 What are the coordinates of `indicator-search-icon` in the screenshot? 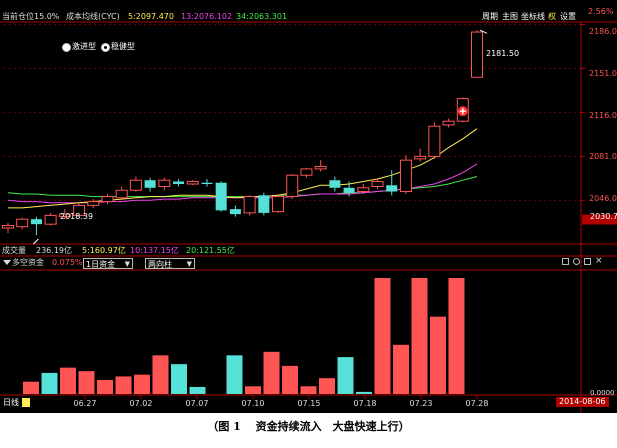 It's located at (576, 261).